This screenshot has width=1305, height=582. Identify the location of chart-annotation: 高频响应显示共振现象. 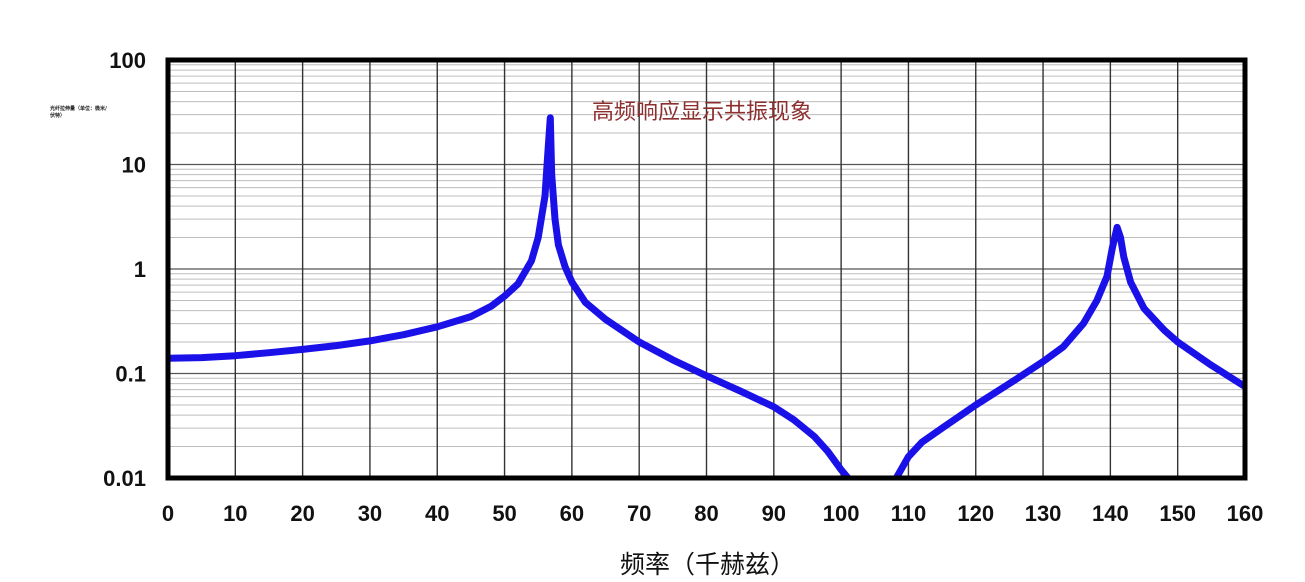
(702, 112).